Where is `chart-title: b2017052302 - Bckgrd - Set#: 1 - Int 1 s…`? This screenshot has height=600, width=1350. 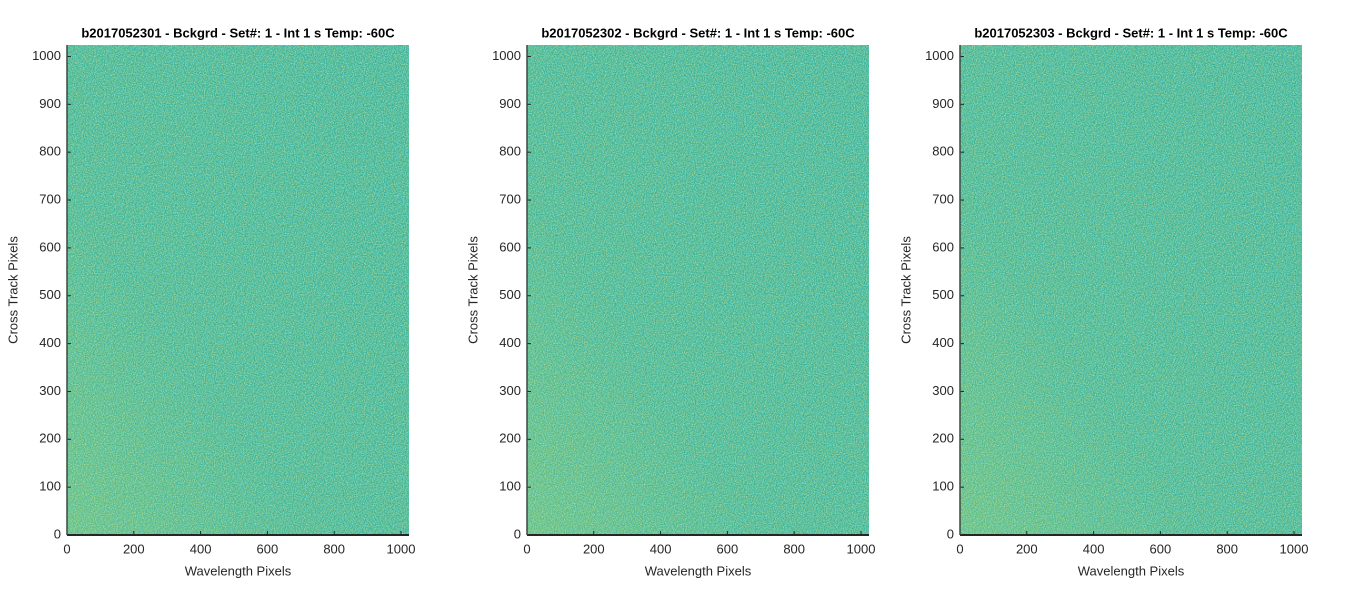 chart-title: b2017052302 - Bckgrd - Set#: 1 - Int 1 s… is located at coordinates (698, 32).